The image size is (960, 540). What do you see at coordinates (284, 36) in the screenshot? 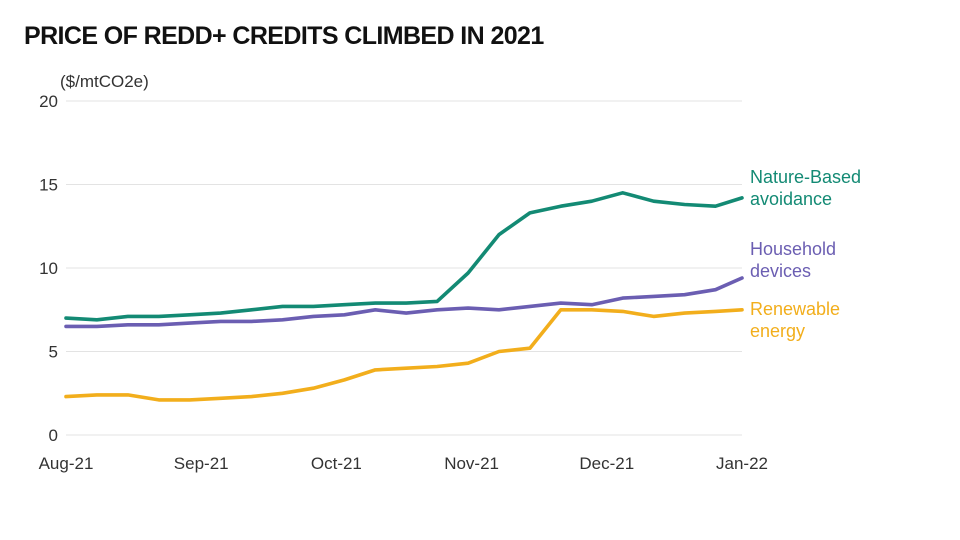
I see `chart-title: PRICE OF REDD+ CREDITS CLIMBED IN 2021` at bounding box center [284, 36].